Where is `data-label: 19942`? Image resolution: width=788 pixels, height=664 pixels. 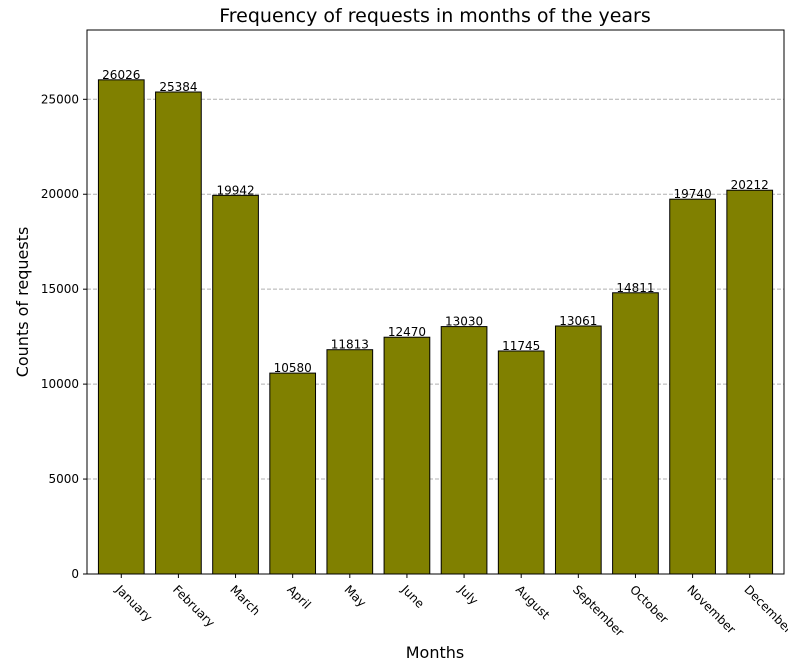
data-label: 19942 is located at coordinates (235, 190).